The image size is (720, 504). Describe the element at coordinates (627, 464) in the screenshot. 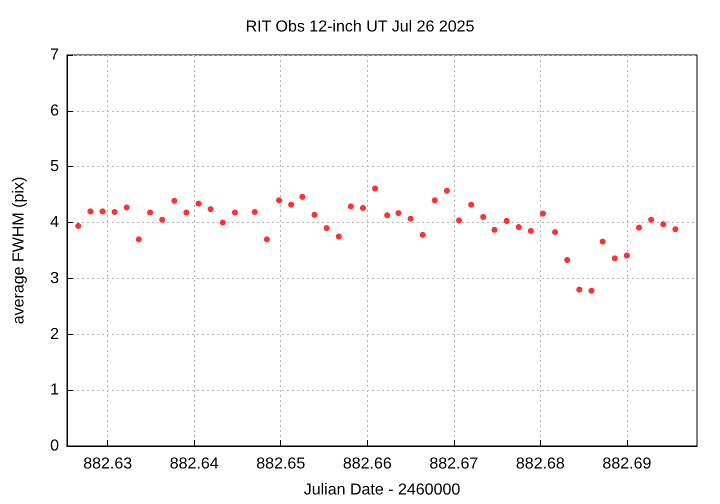

I see `x-tick-label: 882.69` at that location.